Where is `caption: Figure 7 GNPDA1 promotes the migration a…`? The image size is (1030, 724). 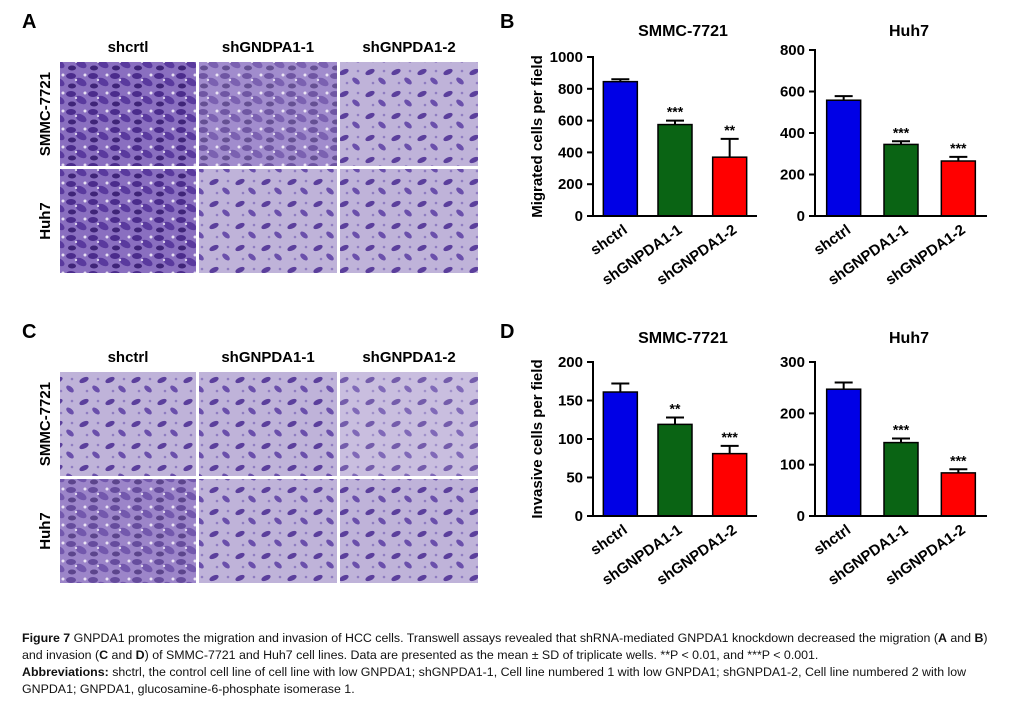
caption: Figure 7 GNPDA1 promotes the migration a… is located at coordinates (514, 664).